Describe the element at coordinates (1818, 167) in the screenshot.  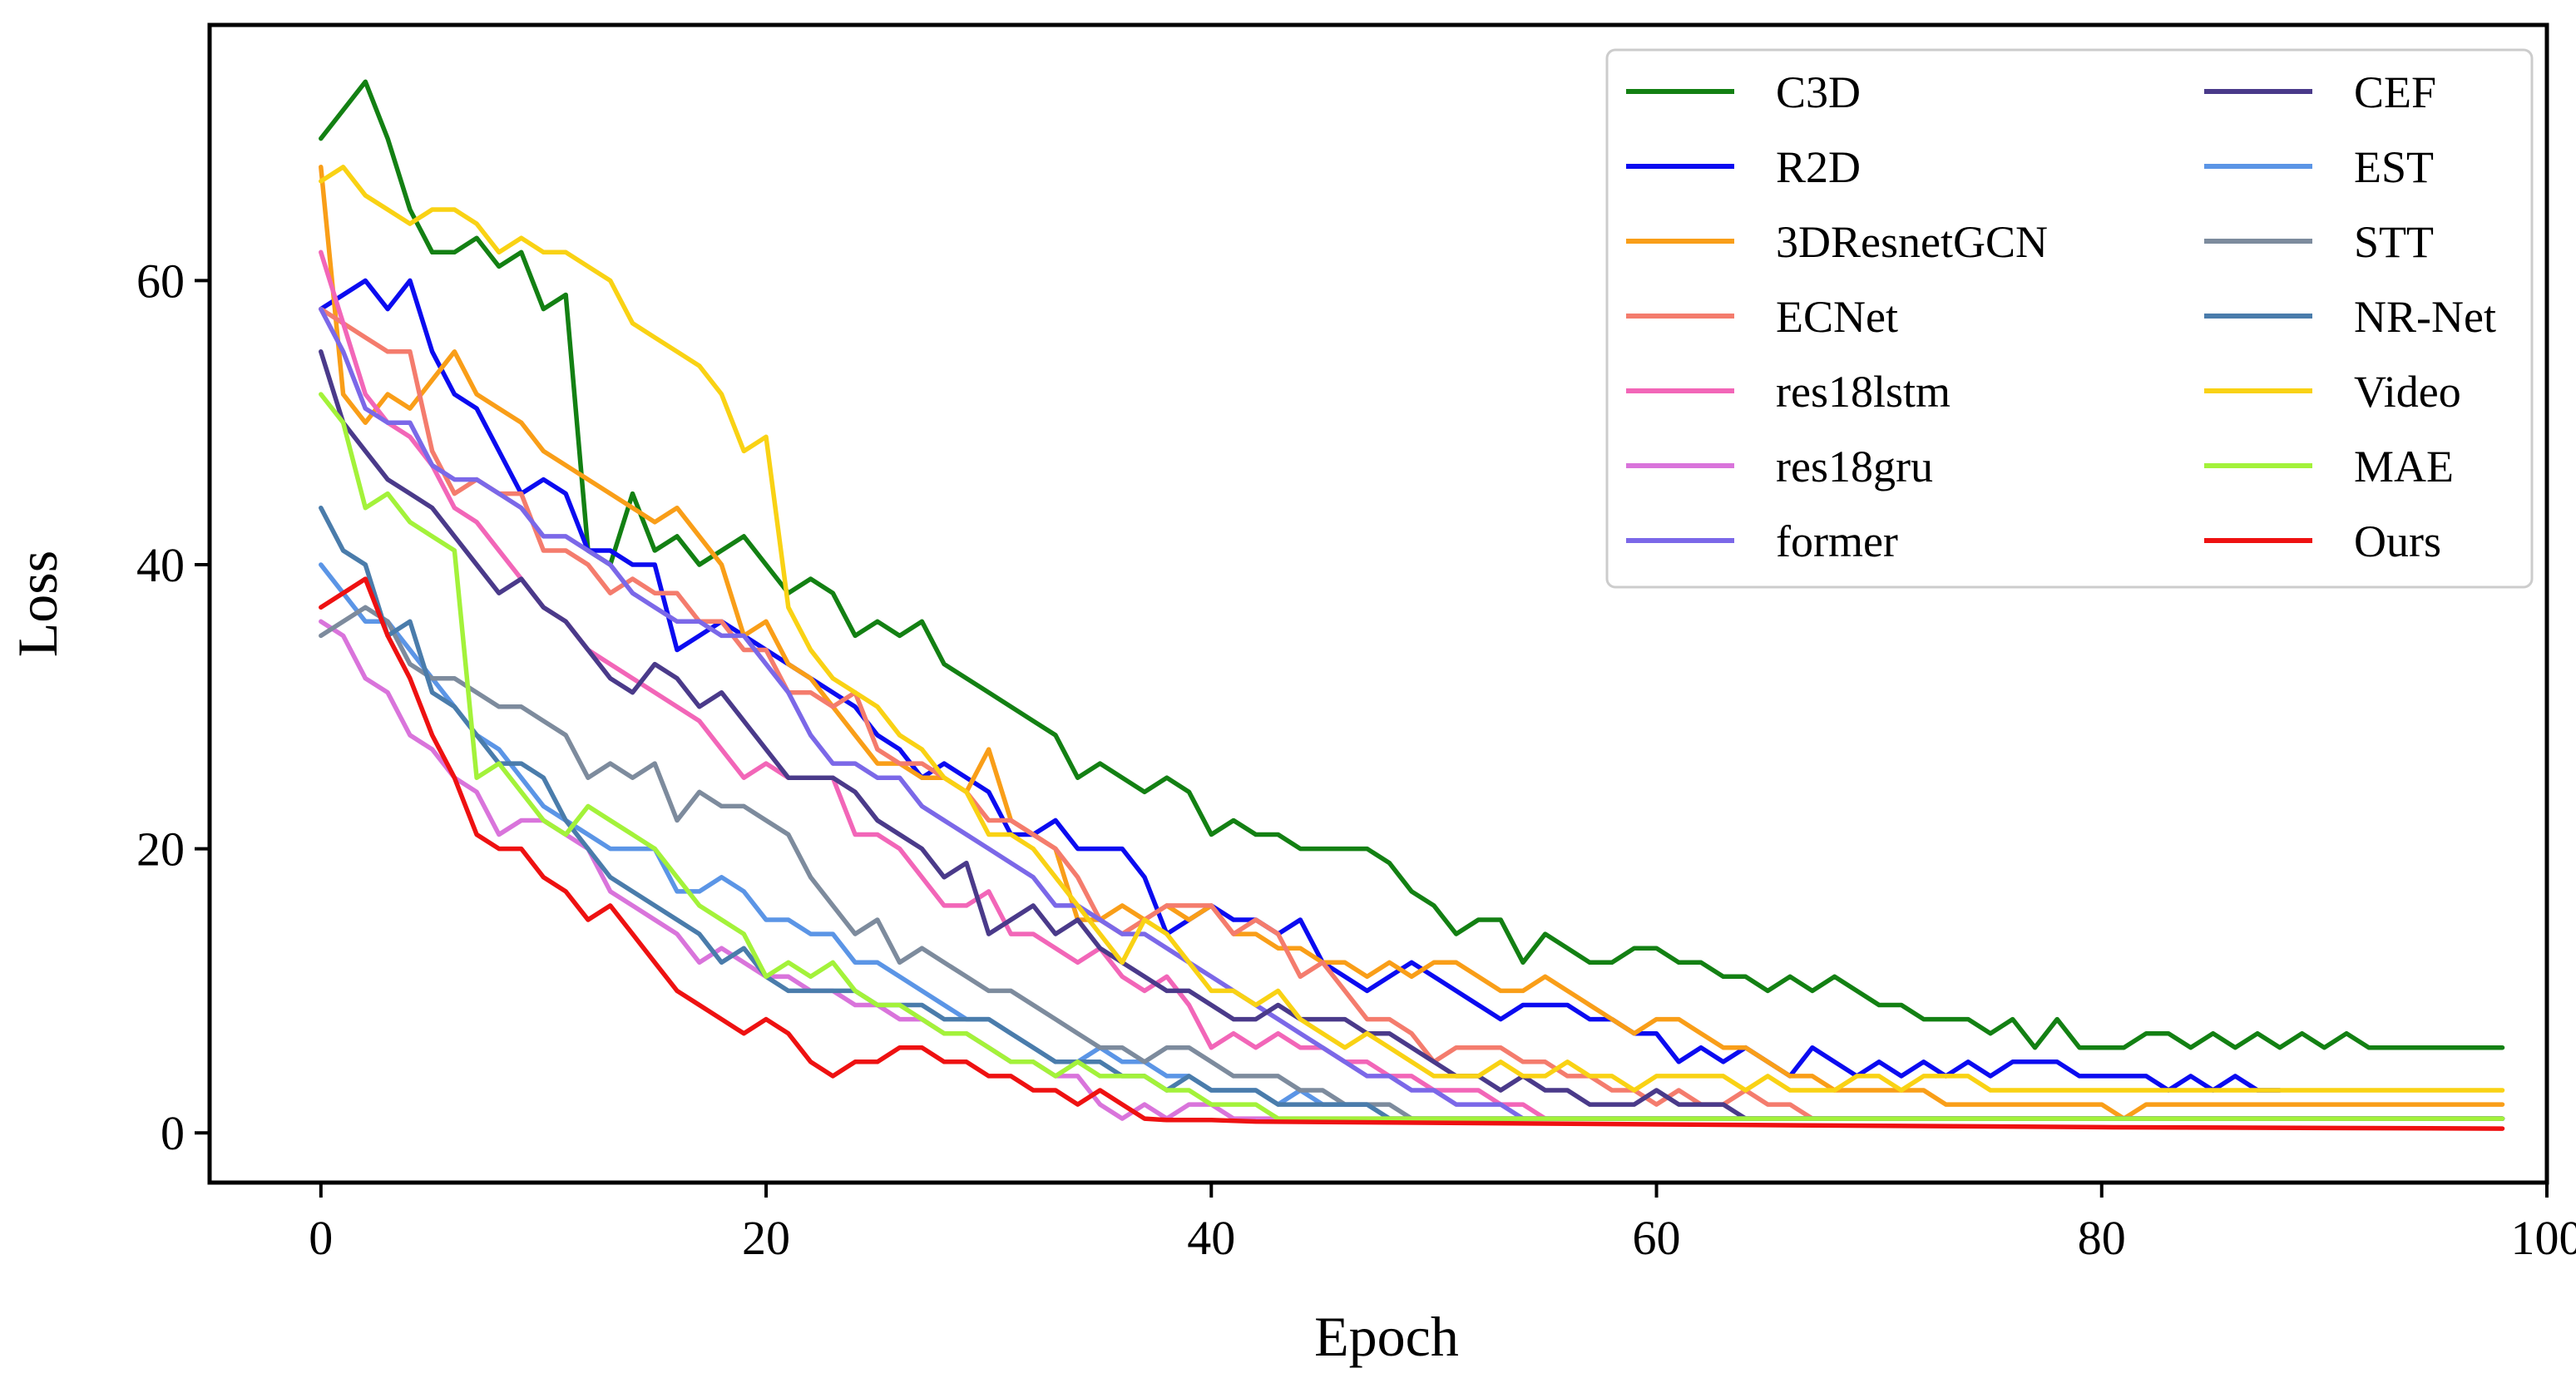
I see `legend-label-r2d: R2D` at that location.